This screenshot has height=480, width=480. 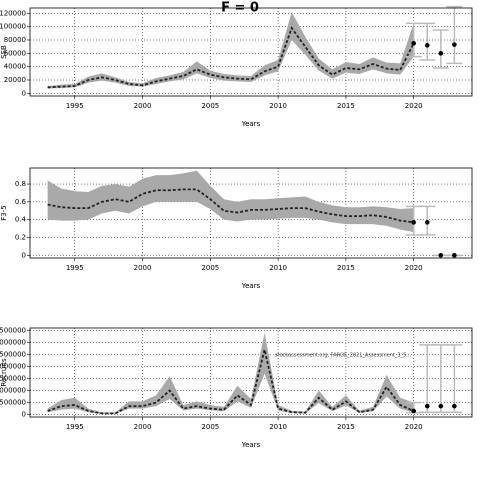 What do you see at coordinates (13, 366) in the screenshot?
I see `y-tick-label: 2000000` at bounding box center [13, 366].